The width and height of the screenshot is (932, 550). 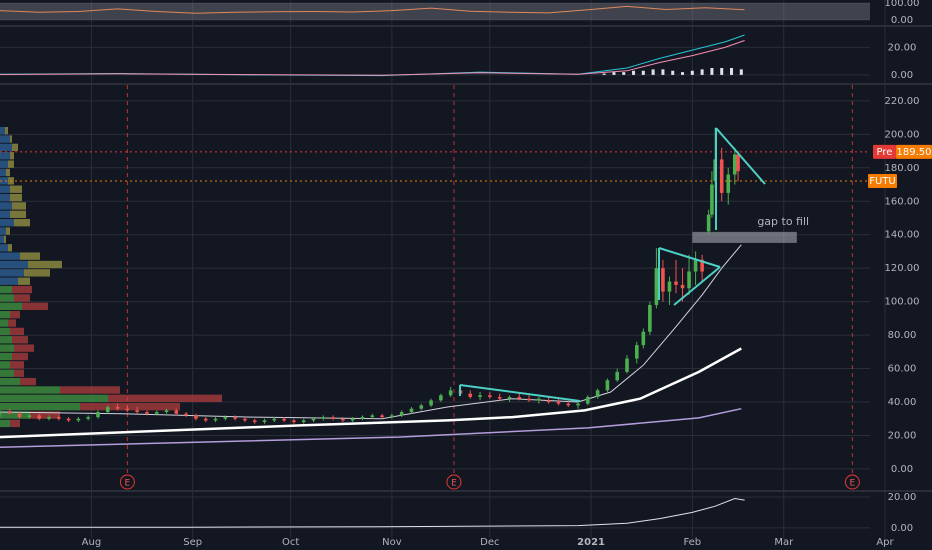 What do you see at coordinates (885, 542) in the screenshot?
I see `x-tick-label: Apr` at bounding box center [885, 542].